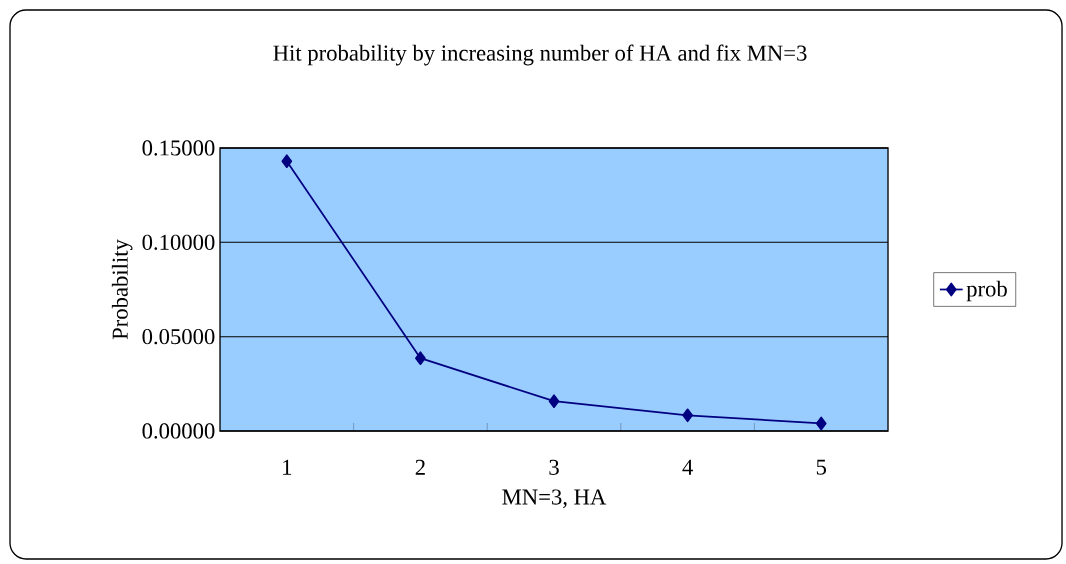  Describe the element at coordinates (554, 467) in the screenshot. I see `x-tick-label: 3` at that location.